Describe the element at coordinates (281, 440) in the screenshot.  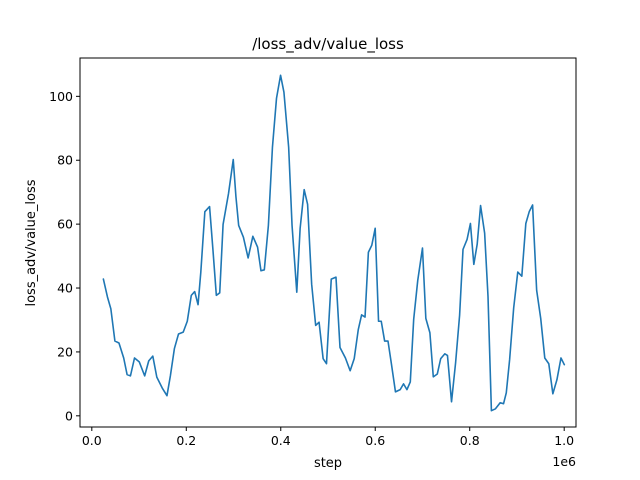
I see `x-tick-label: 0.4` at that location.